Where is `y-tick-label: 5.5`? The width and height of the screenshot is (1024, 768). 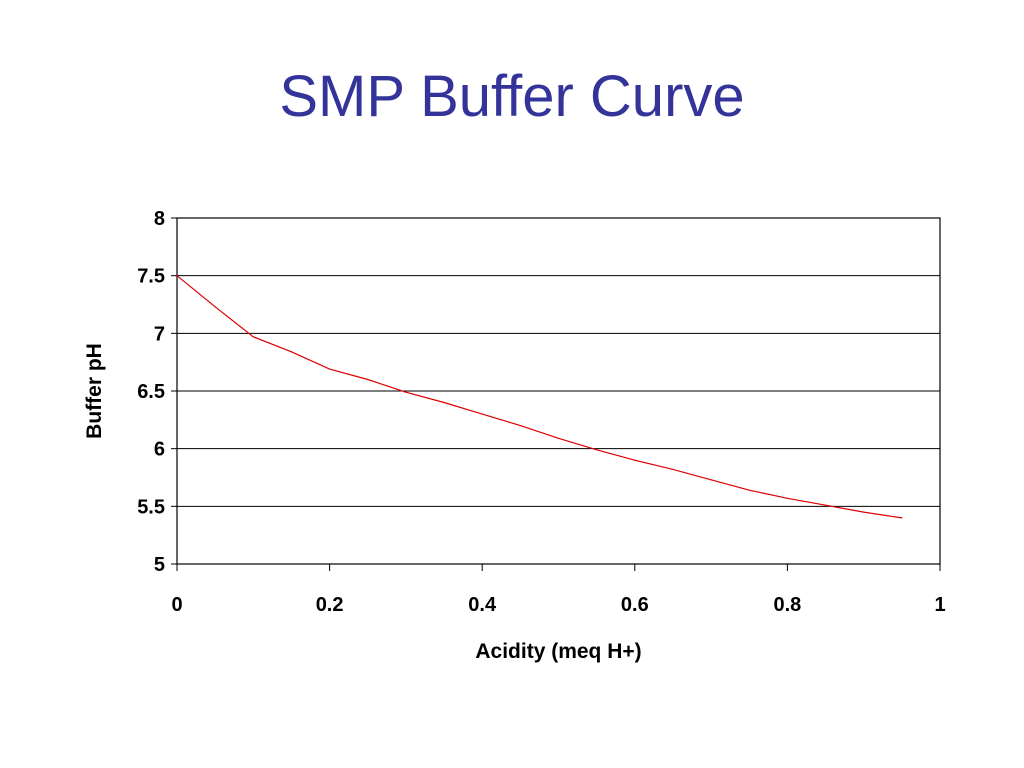 y-tick-label: 5.5 is located at coordinates (151, 507).